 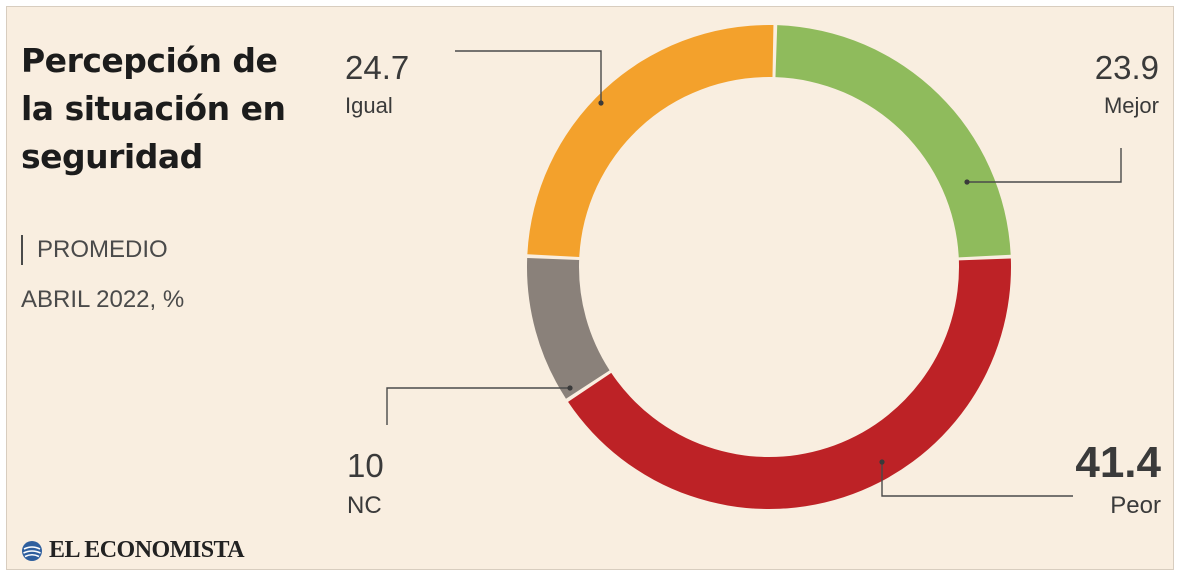 What do you see at coordinates (967, 182) in the screenshot?
I see `leader-dot-mejor` at bounding box center [967, 182].